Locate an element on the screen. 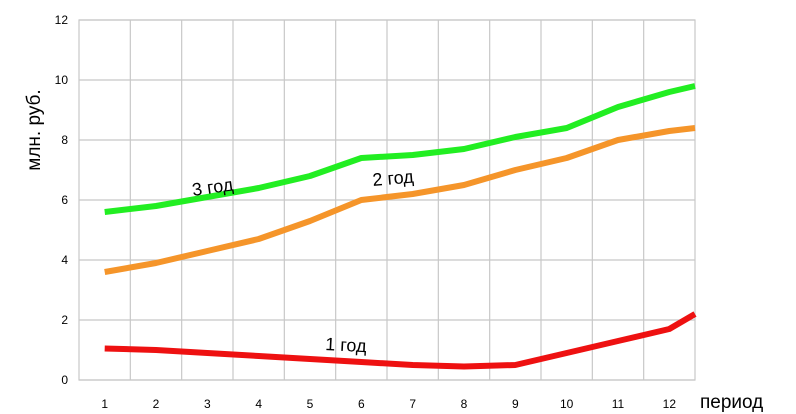 The height and width of the screenshot is (414, 796). x-tick-label: 7 is located at coordinates (412, 404).